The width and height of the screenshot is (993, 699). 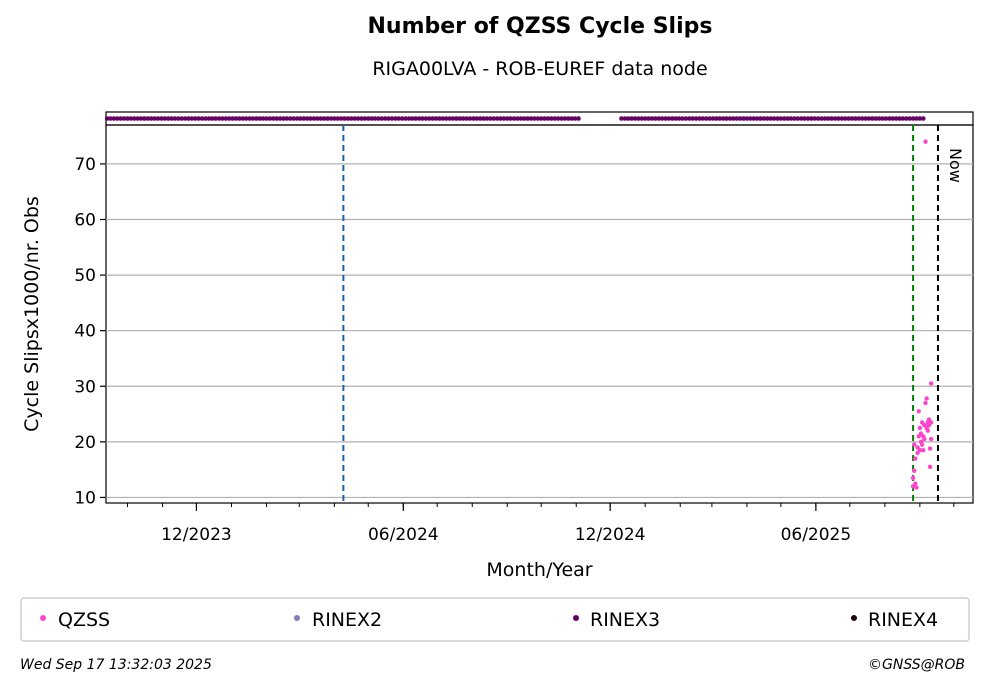 What do you see at coordinates (75, 620) in the screenshot?
I see `legend-item-qzss: QZSS` at bounding box center [75, 620].